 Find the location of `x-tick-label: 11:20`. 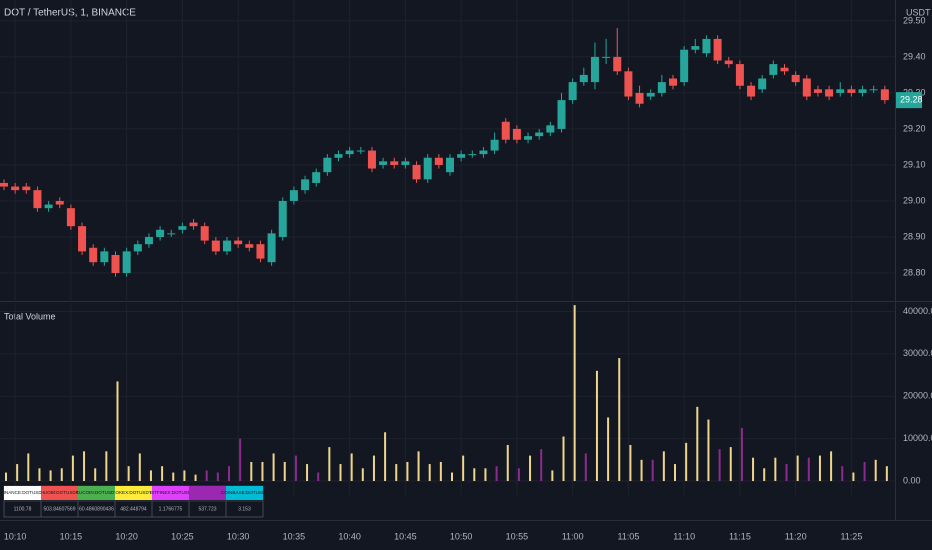

x-tick-label: 11:20 is located at coordinates (796, 536).